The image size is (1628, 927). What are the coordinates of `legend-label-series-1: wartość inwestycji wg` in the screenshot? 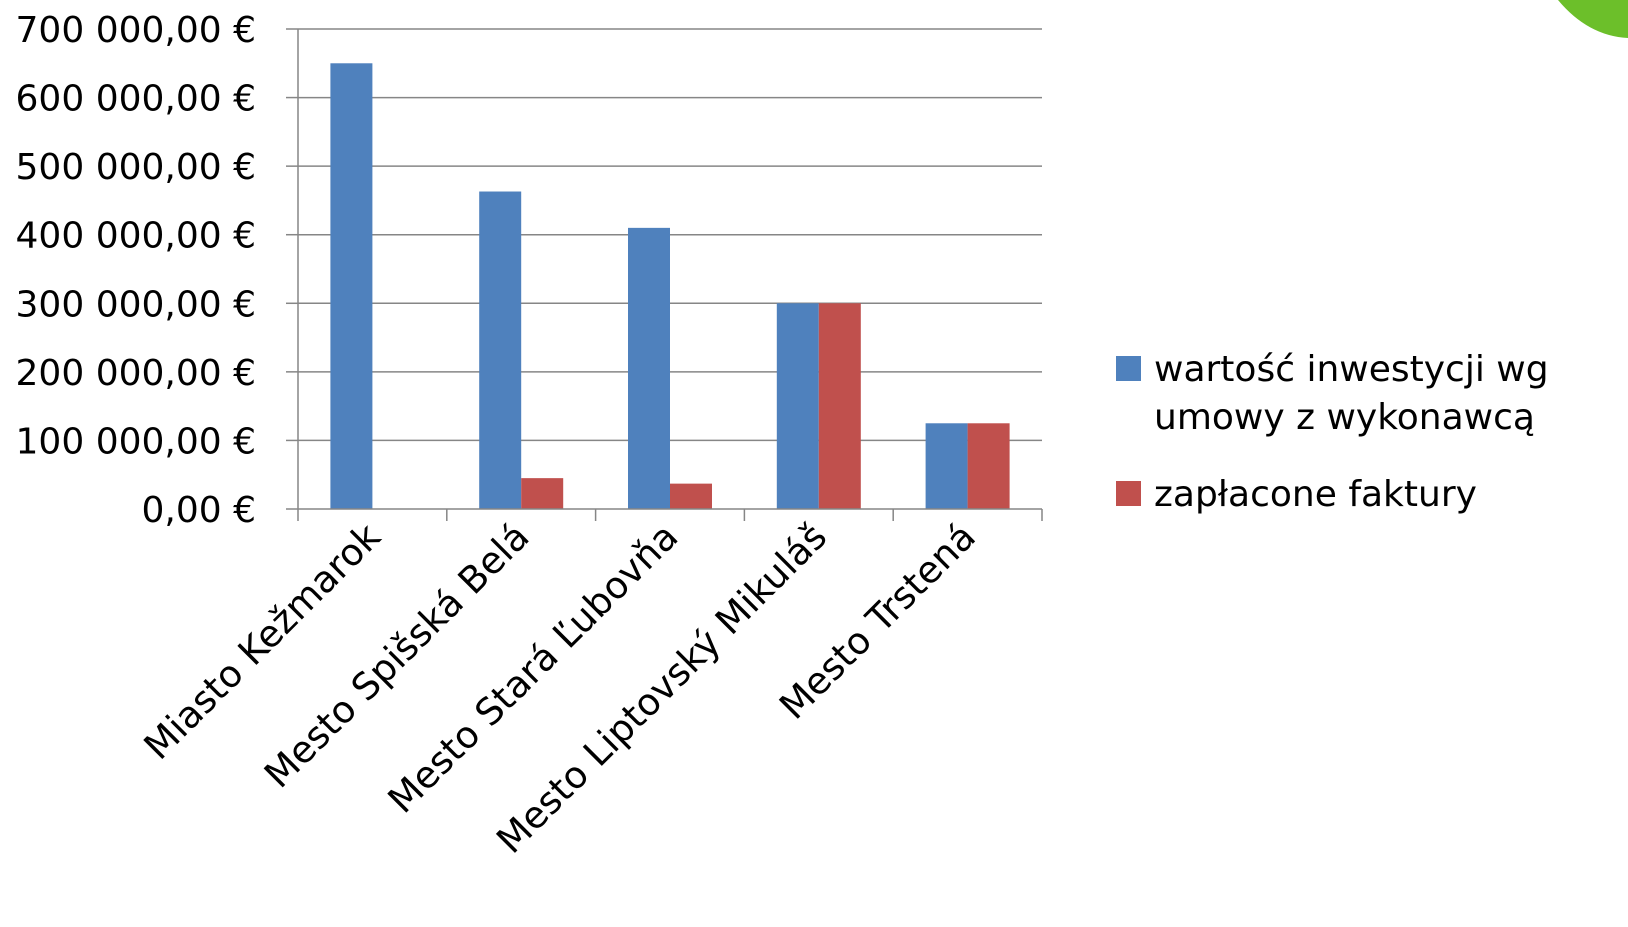 It's located at (1351, 369).